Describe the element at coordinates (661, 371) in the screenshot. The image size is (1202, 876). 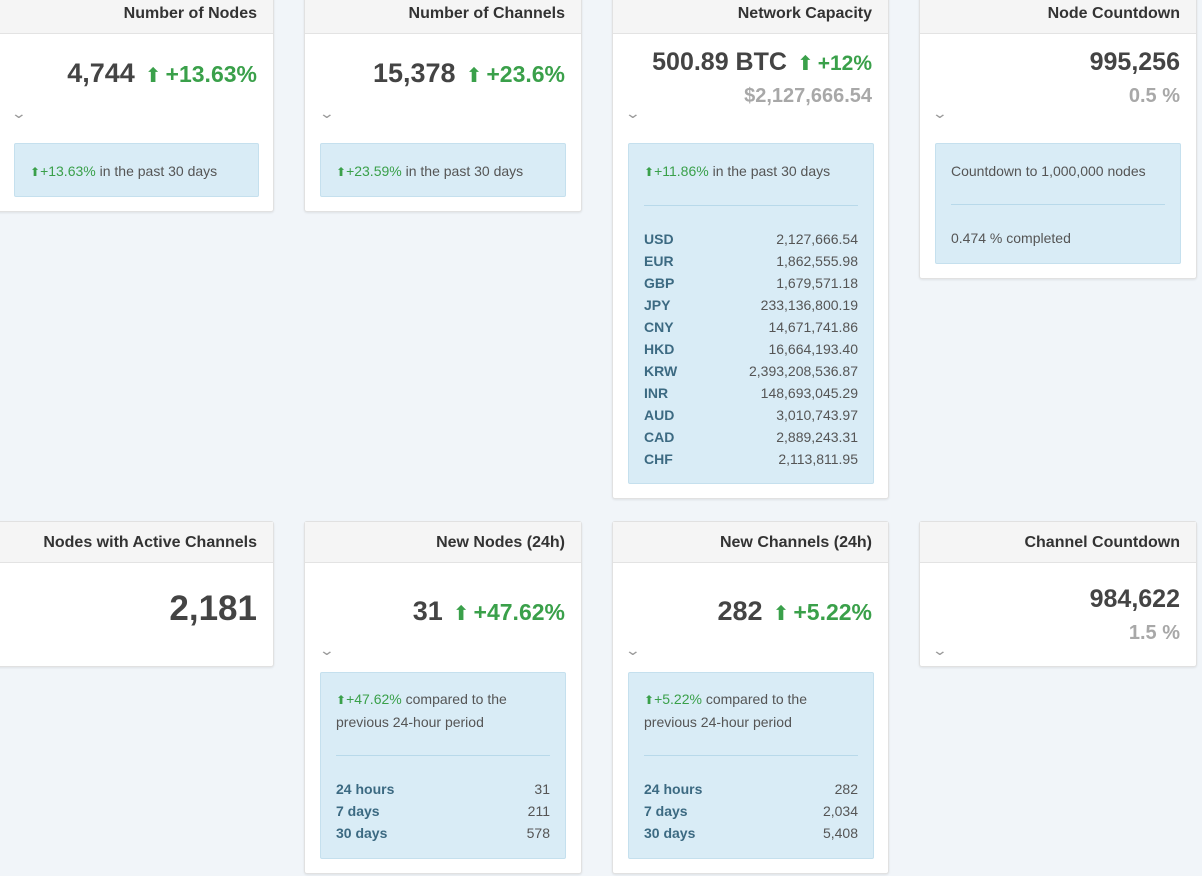
I see `row-label: KRW` at that location.